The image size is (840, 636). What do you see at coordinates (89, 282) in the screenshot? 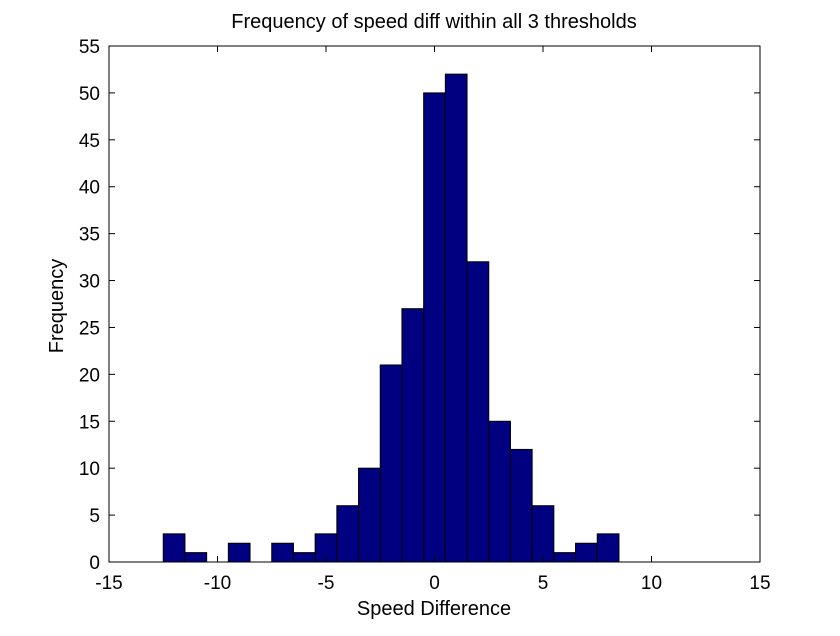
I see `y-tick-label: 30` at bounding box center [89, 282].